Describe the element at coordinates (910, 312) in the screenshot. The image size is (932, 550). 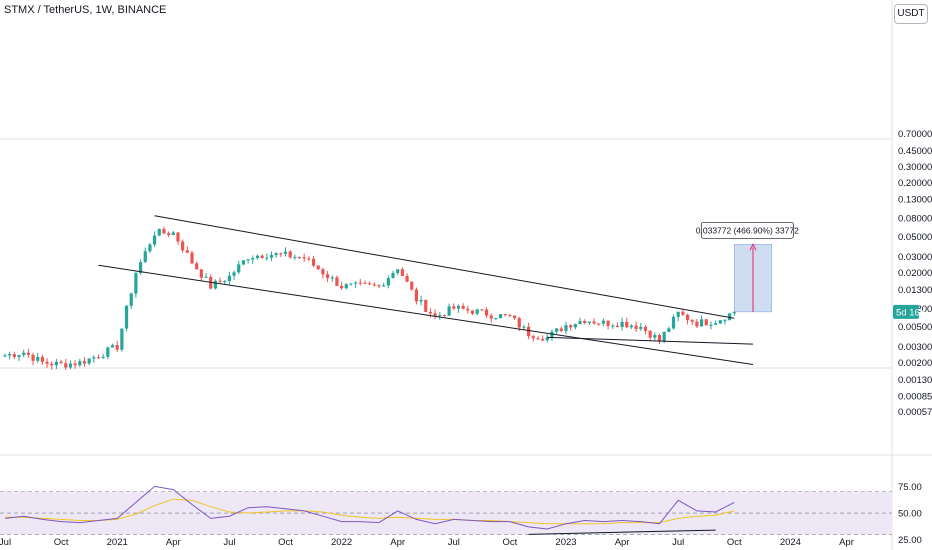
I see `current-price-countdown: 5d 16h` at that location.